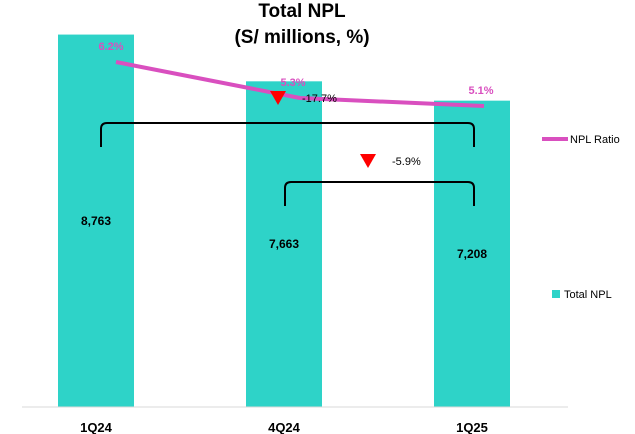 Image resolution: width=635 pixels, height=434 pixels. What do you see at coordinates (302, 11) in the screenshot?
I see `chart-title: Total NPL` at bounding box center [302, 11].